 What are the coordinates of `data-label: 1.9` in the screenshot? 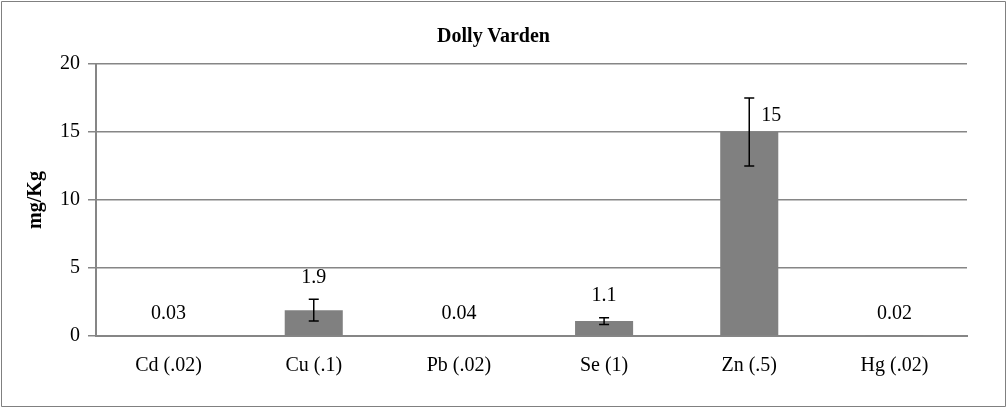 It's located at (314, 275).